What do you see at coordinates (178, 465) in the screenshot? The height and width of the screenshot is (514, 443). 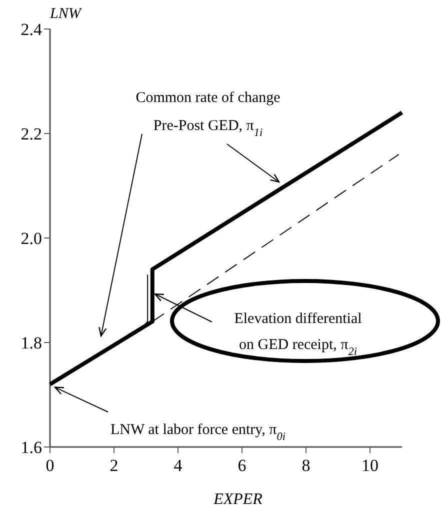 I see `x-tick-label: 4` at bounding box center [178, 465].